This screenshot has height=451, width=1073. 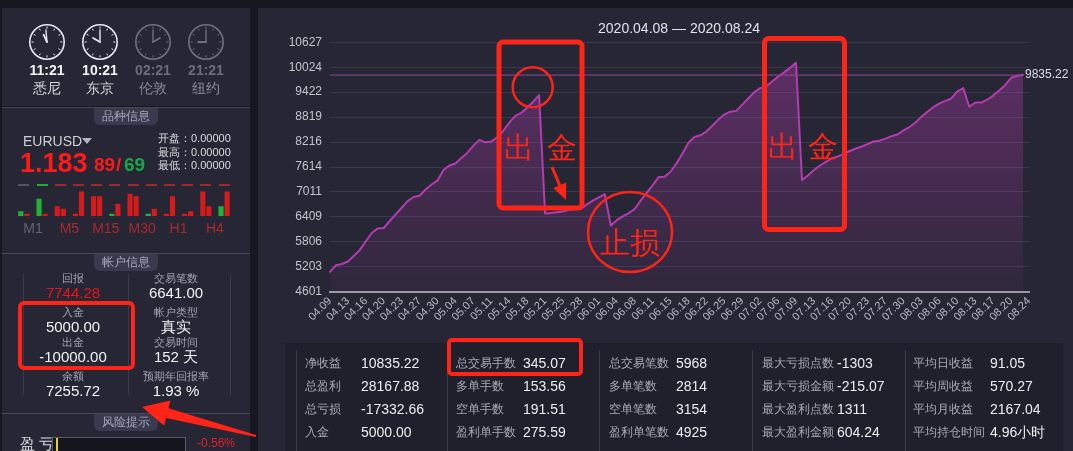 I want to click on text: 570.27, so click(x=1011, y=386).